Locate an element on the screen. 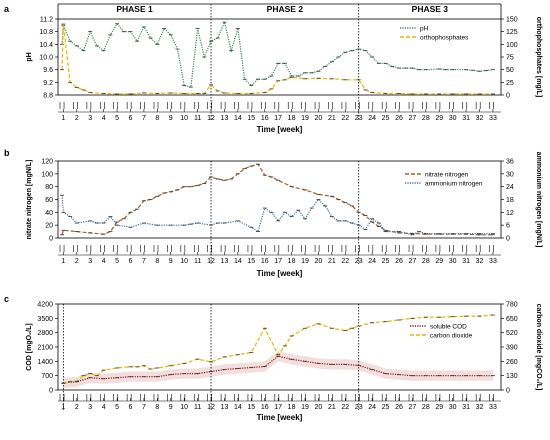 The width and height of the screenshot is (550, 440). y-right-tick-label: 24 is located at coordinates (510, 187).